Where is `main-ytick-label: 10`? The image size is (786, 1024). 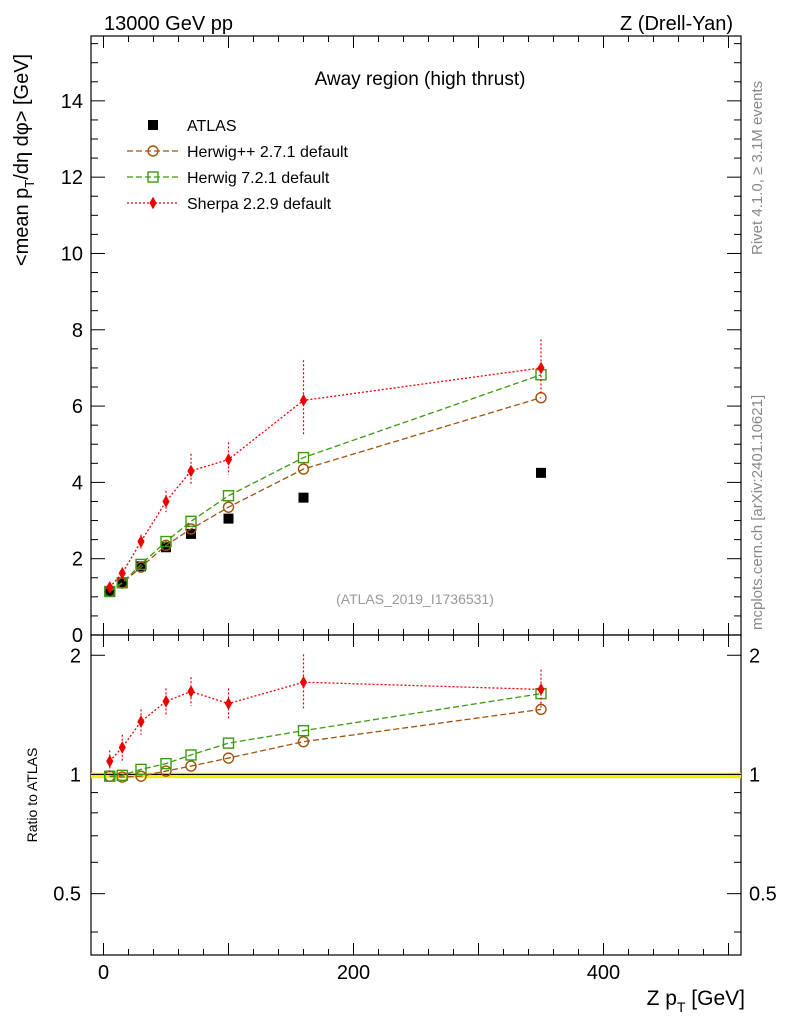
main-ytick-label: 10 is located at coordinates (72, 254).